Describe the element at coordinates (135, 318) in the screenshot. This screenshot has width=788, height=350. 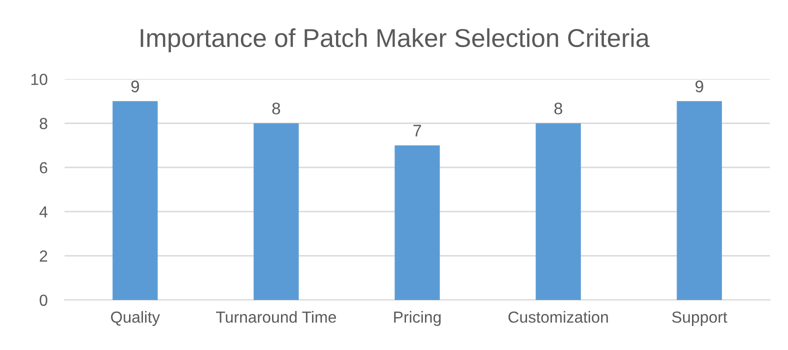
I see `x-tick-label: Quality` at that location.